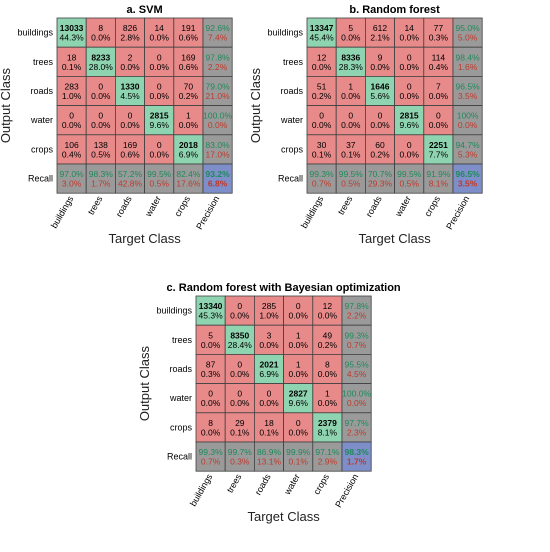 The width and height of the screenshot is (550, 552). Describe the element at coordinates (41, 91) in the screenshot. I see `row-label: roads` at that location.